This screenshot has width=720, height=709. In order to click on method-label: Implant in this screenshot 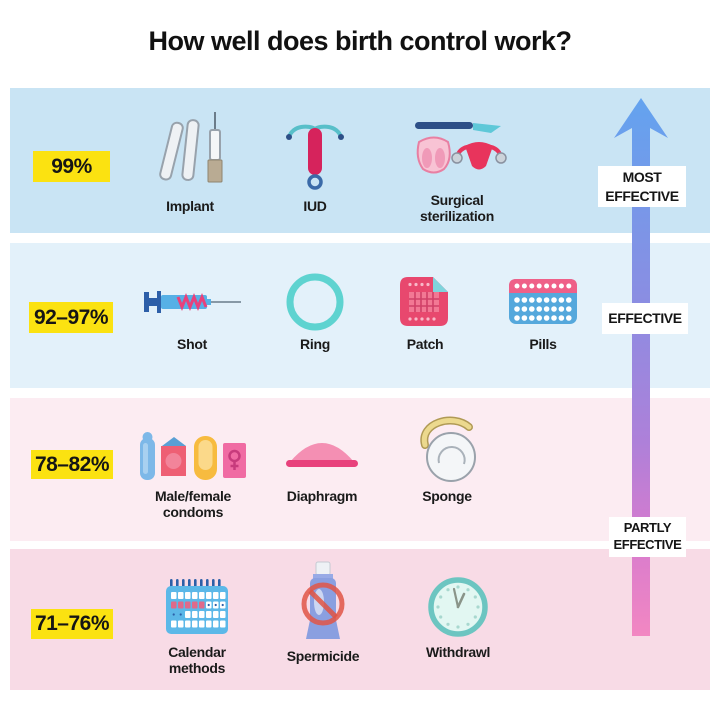, I will do `click(190, 206)`.